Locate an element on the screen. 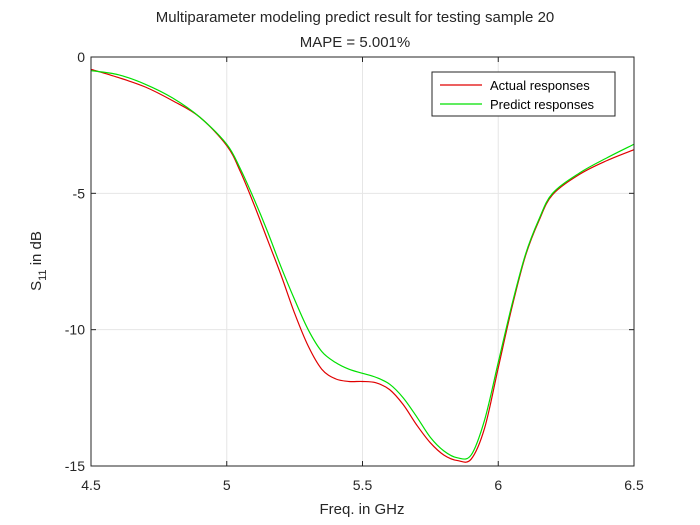  x-tick-label: 6.5 is located at coordinates (634, 485).